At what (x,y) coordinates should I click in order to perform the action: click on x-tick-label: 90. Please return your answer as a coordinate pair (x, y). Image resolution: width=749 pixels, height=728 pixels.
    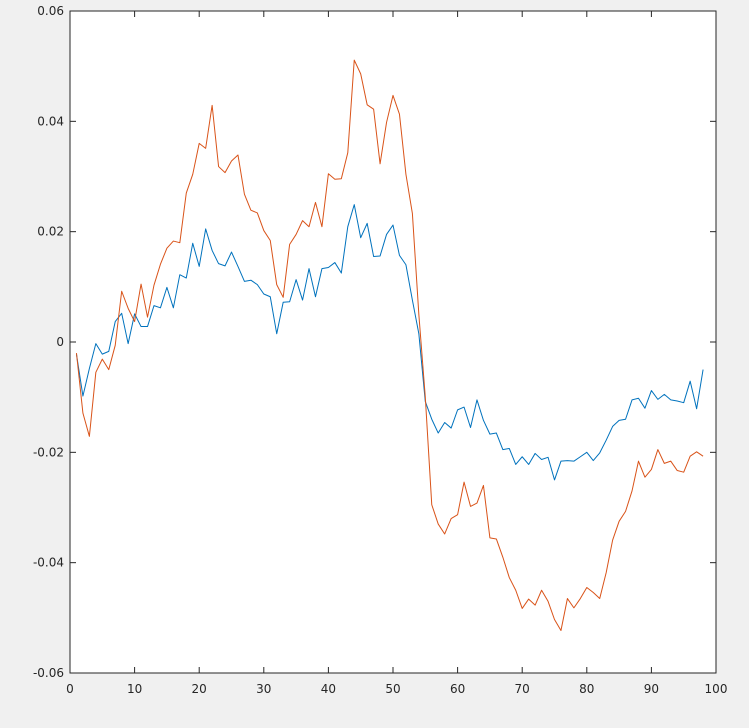
    Looking at the image, I should click on (651, 689).